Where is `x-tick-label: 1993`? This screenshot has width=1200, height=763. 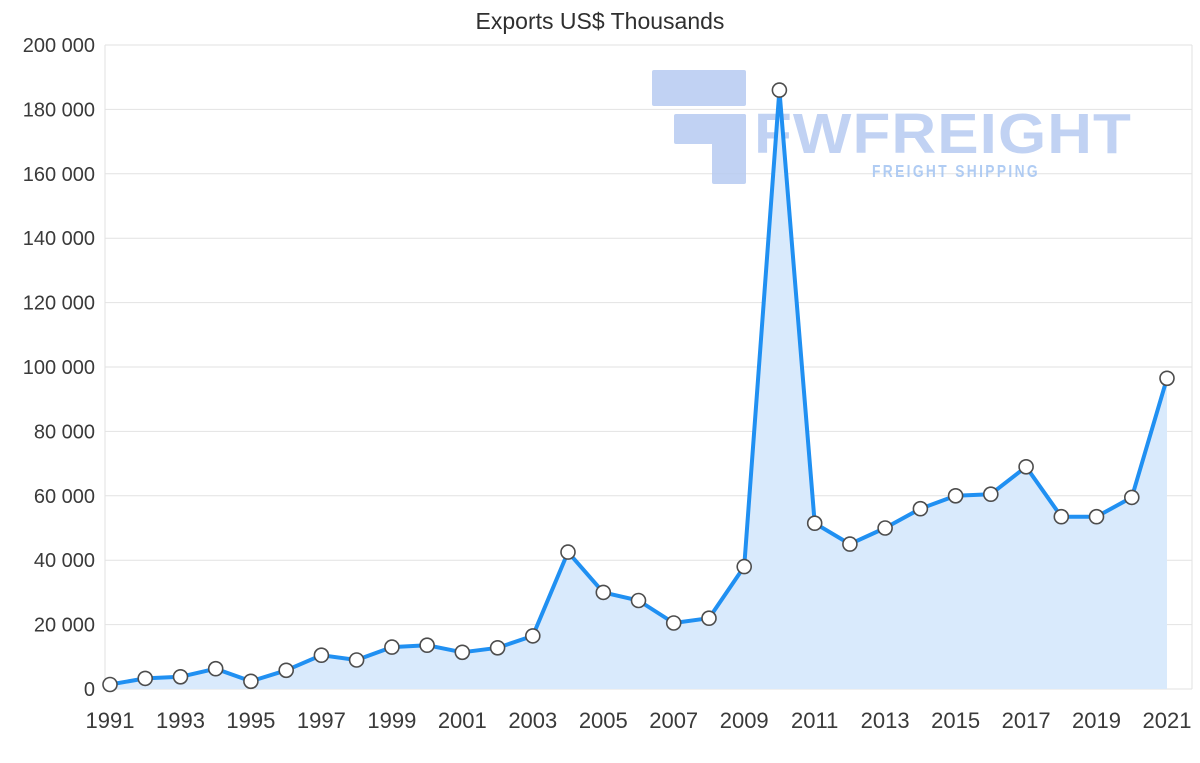
x-tick-label: 1993 is located at coordinates (180, 720).